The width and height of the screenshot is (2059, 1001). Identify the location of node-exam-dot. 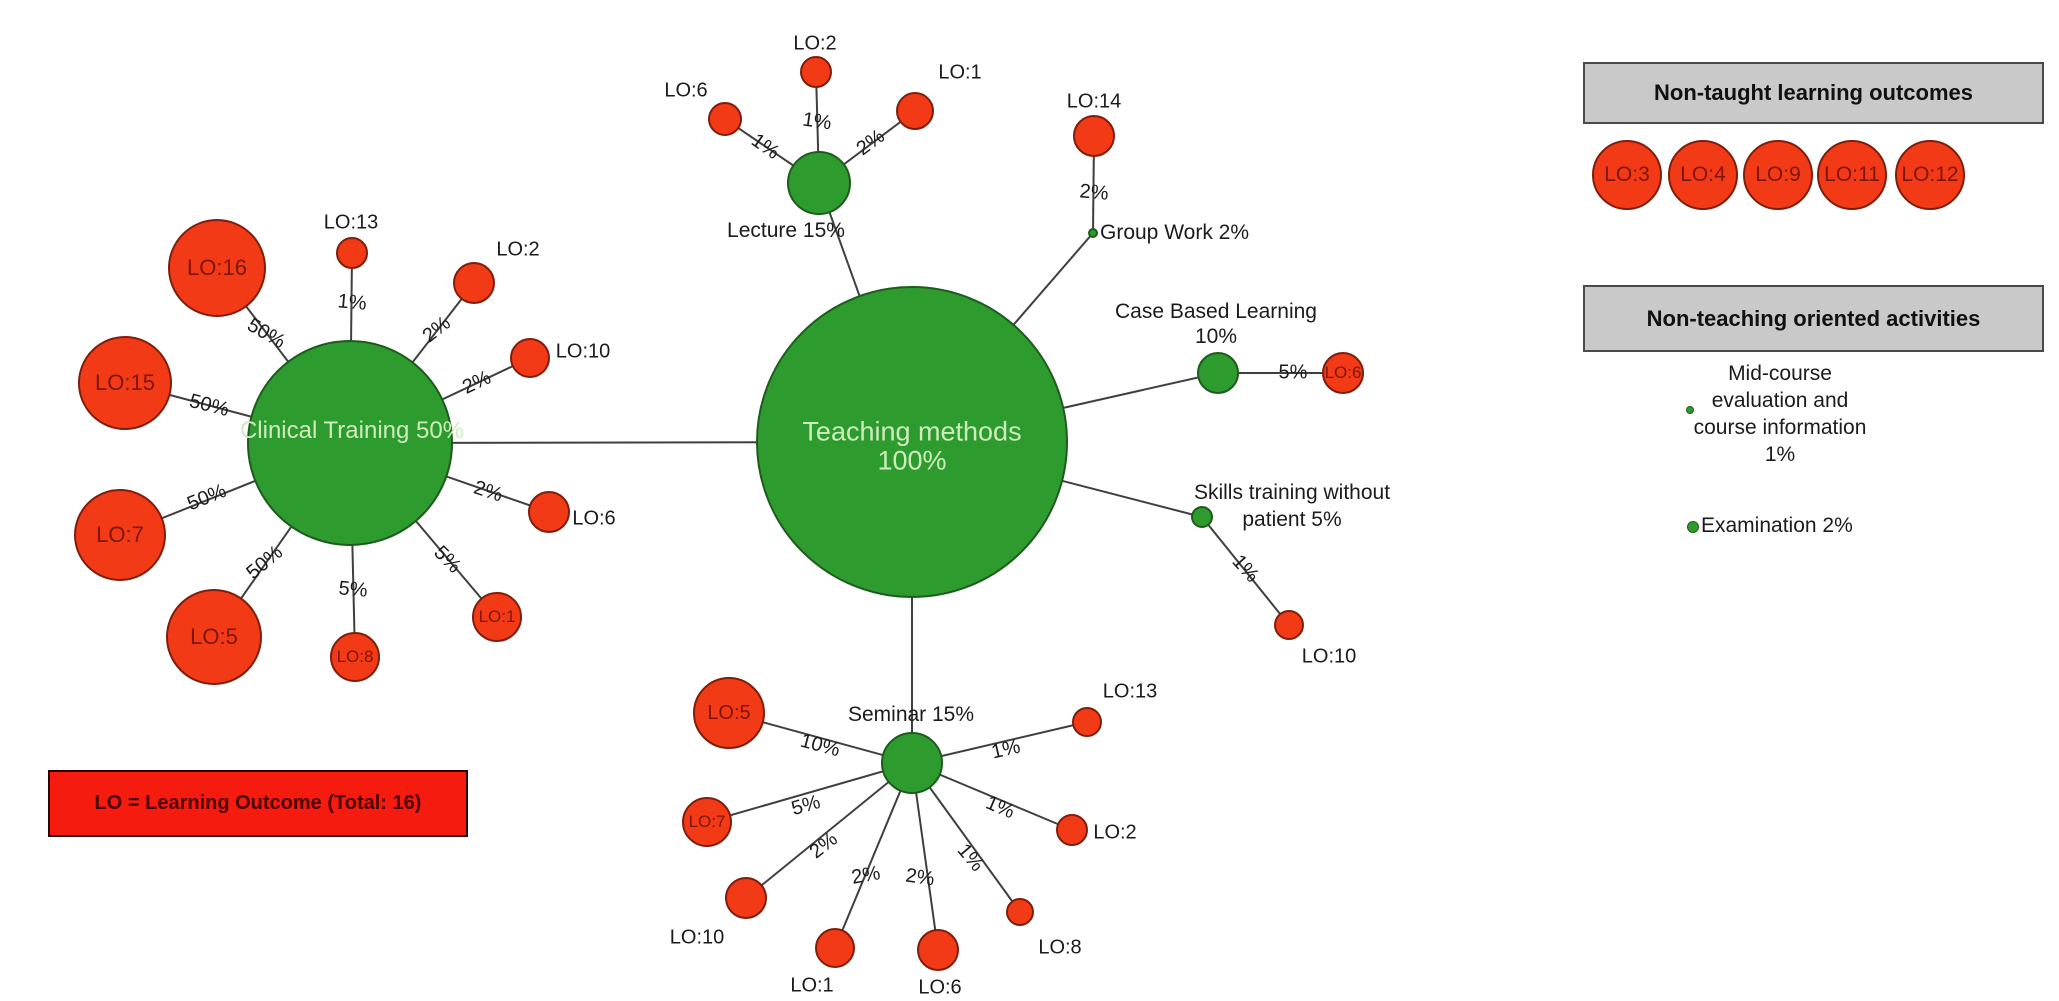
(1693, 527).